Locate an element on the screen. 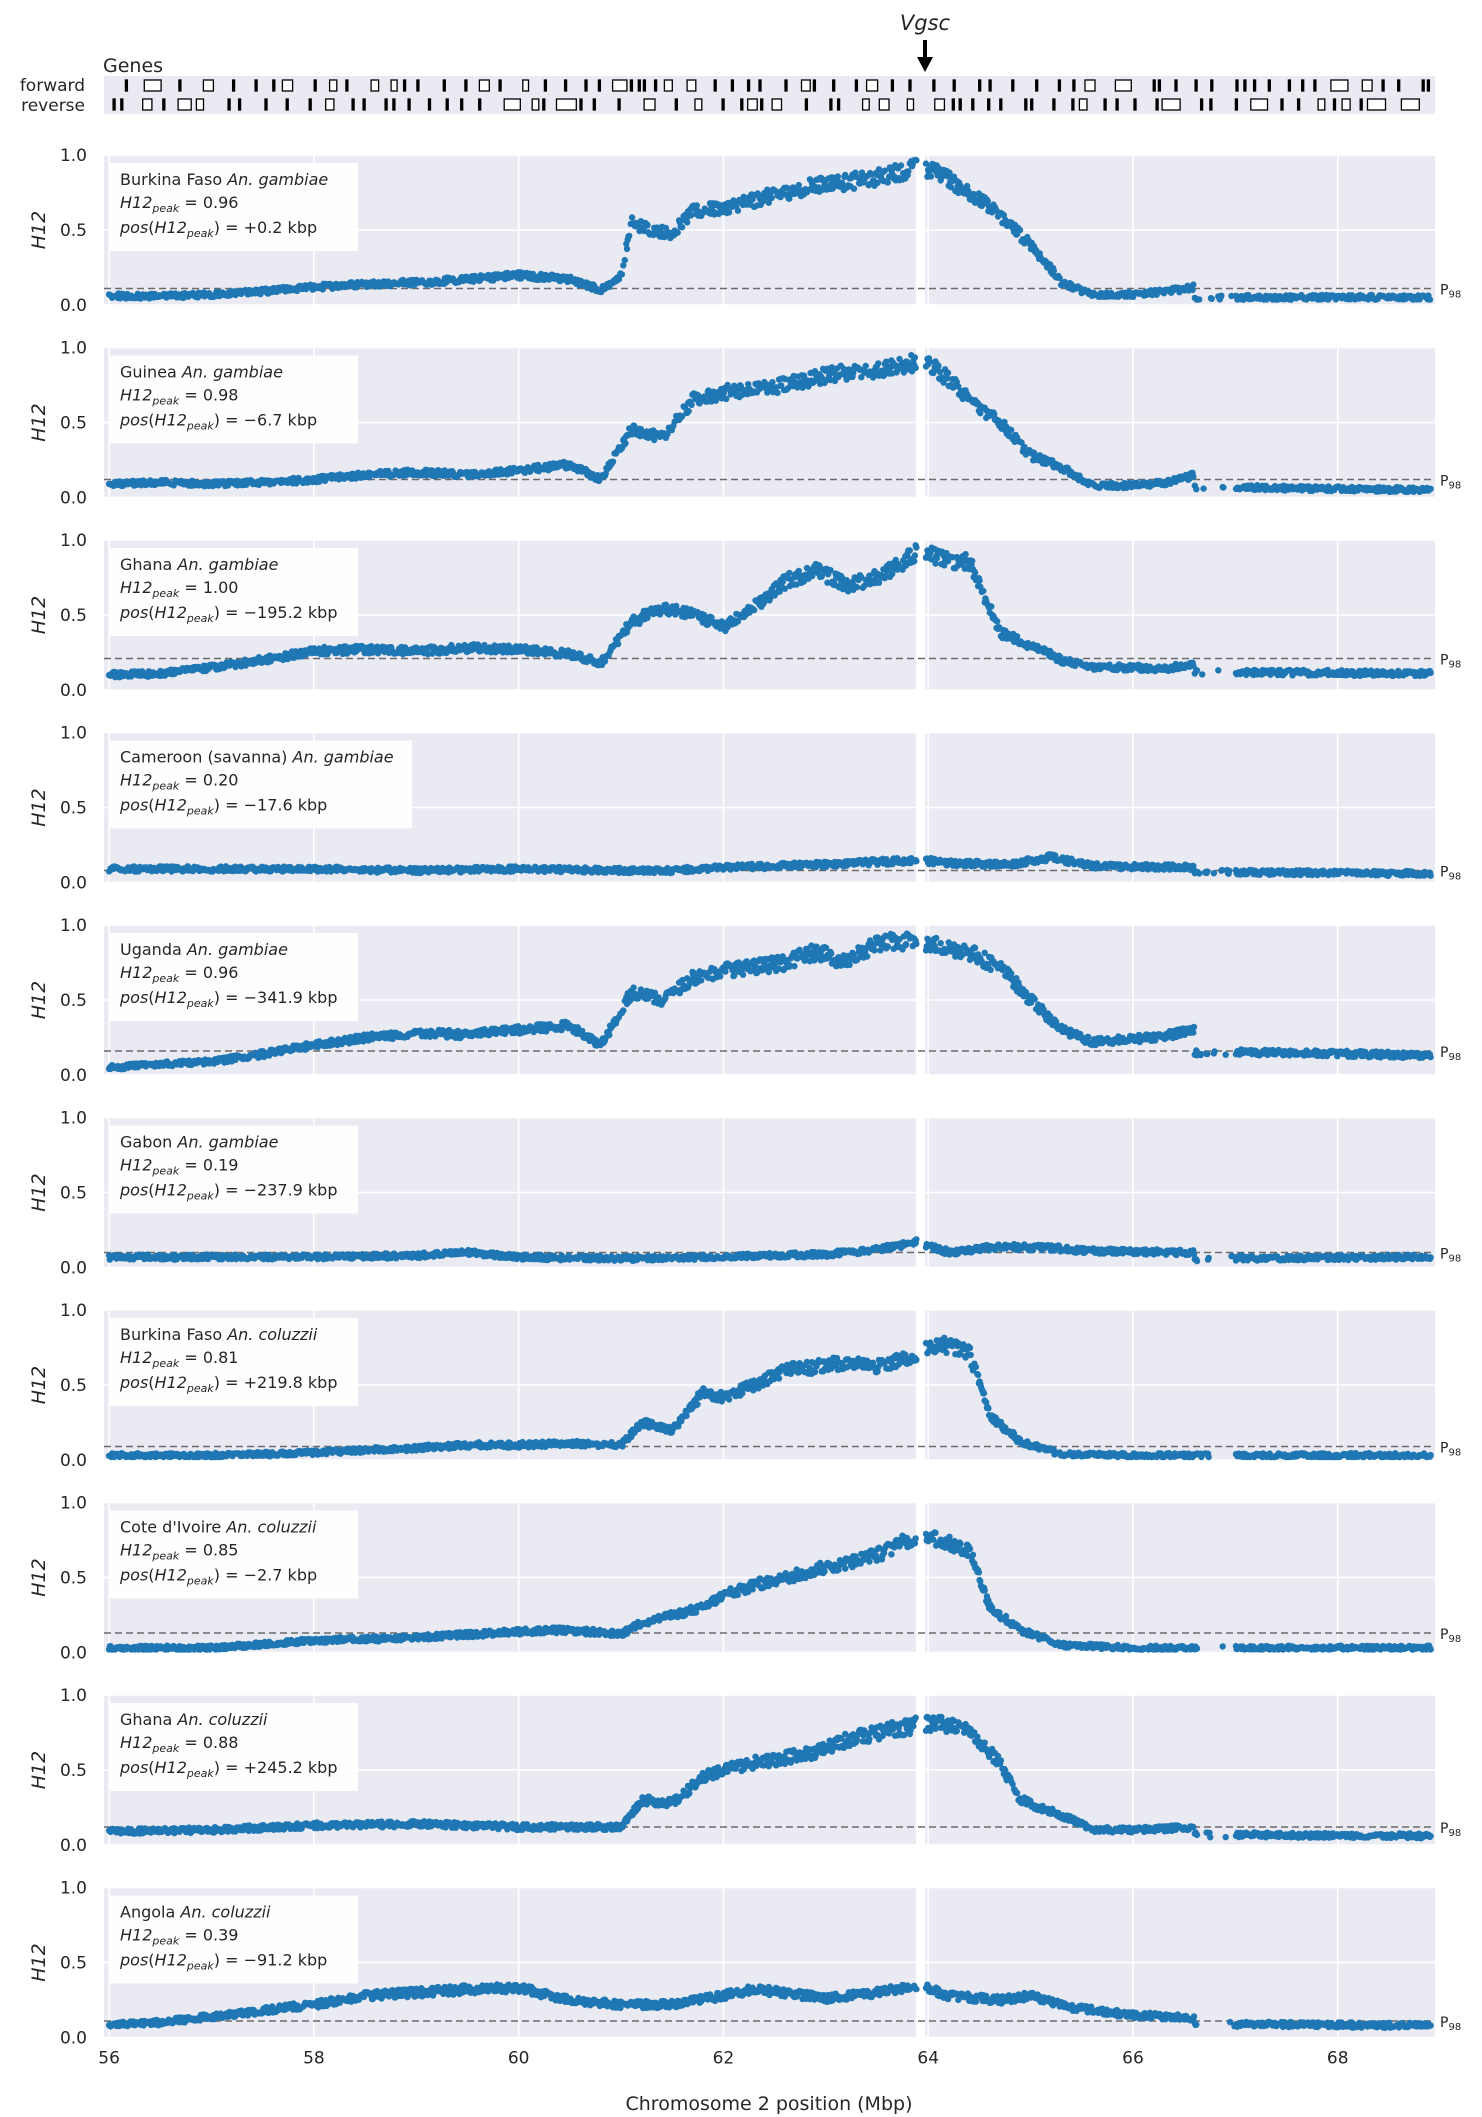  population-label: Ghana An. gambiae is located at coordinates (199, 564).